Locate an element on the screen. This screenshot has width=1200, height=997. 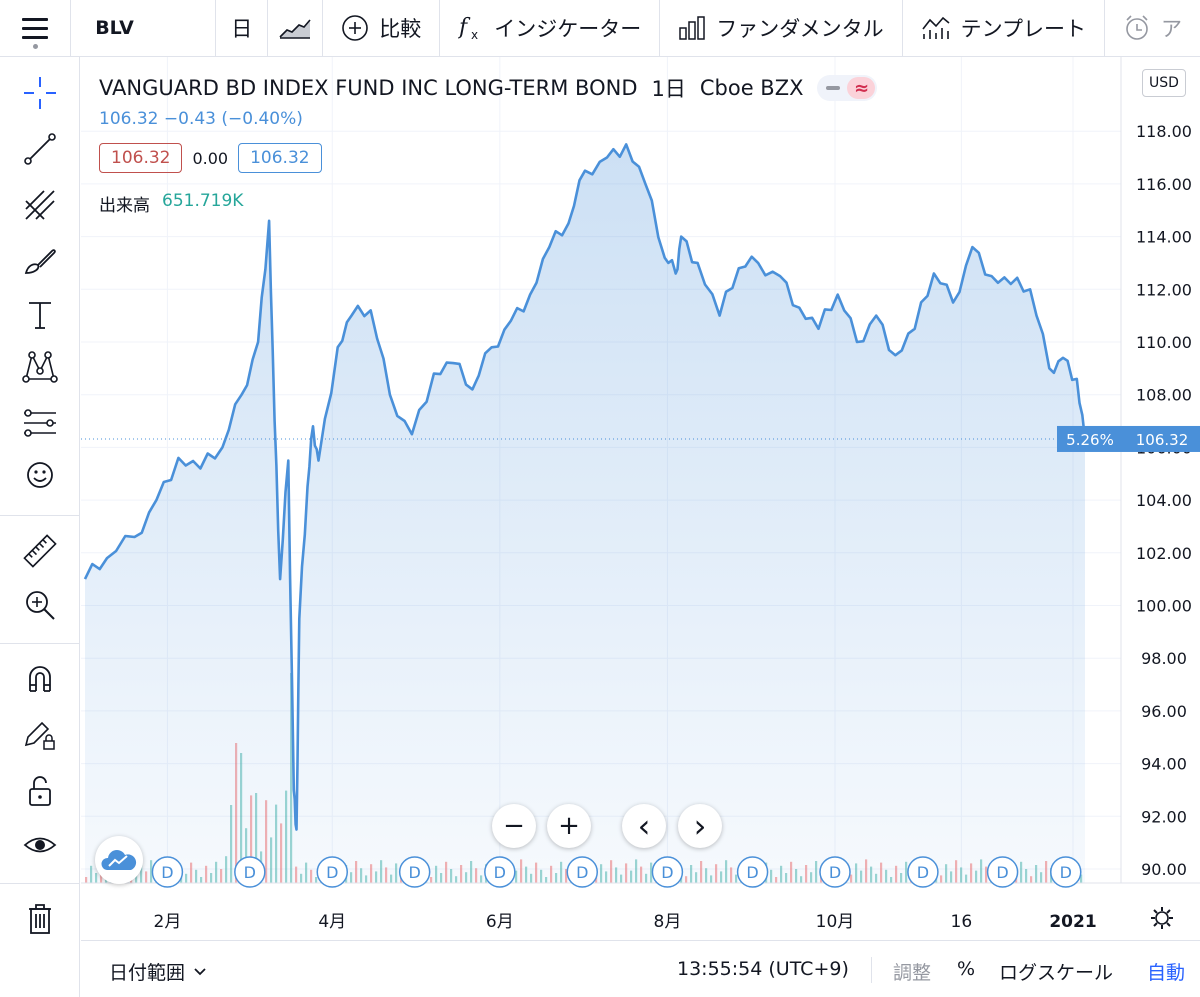
interval-label: 日 is located at coordinates (242, 29).